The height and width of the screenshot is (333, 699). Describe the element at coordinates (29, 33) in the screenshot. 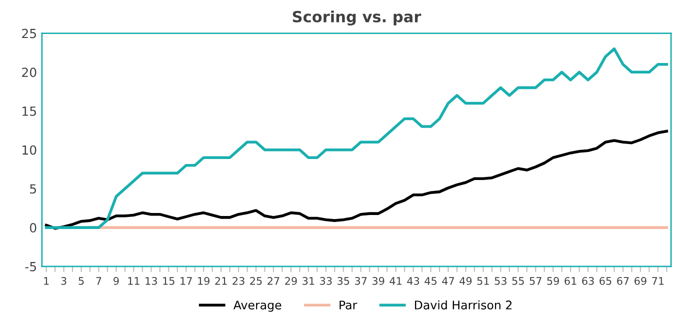

I see `y-tick-label: 25` at that location.